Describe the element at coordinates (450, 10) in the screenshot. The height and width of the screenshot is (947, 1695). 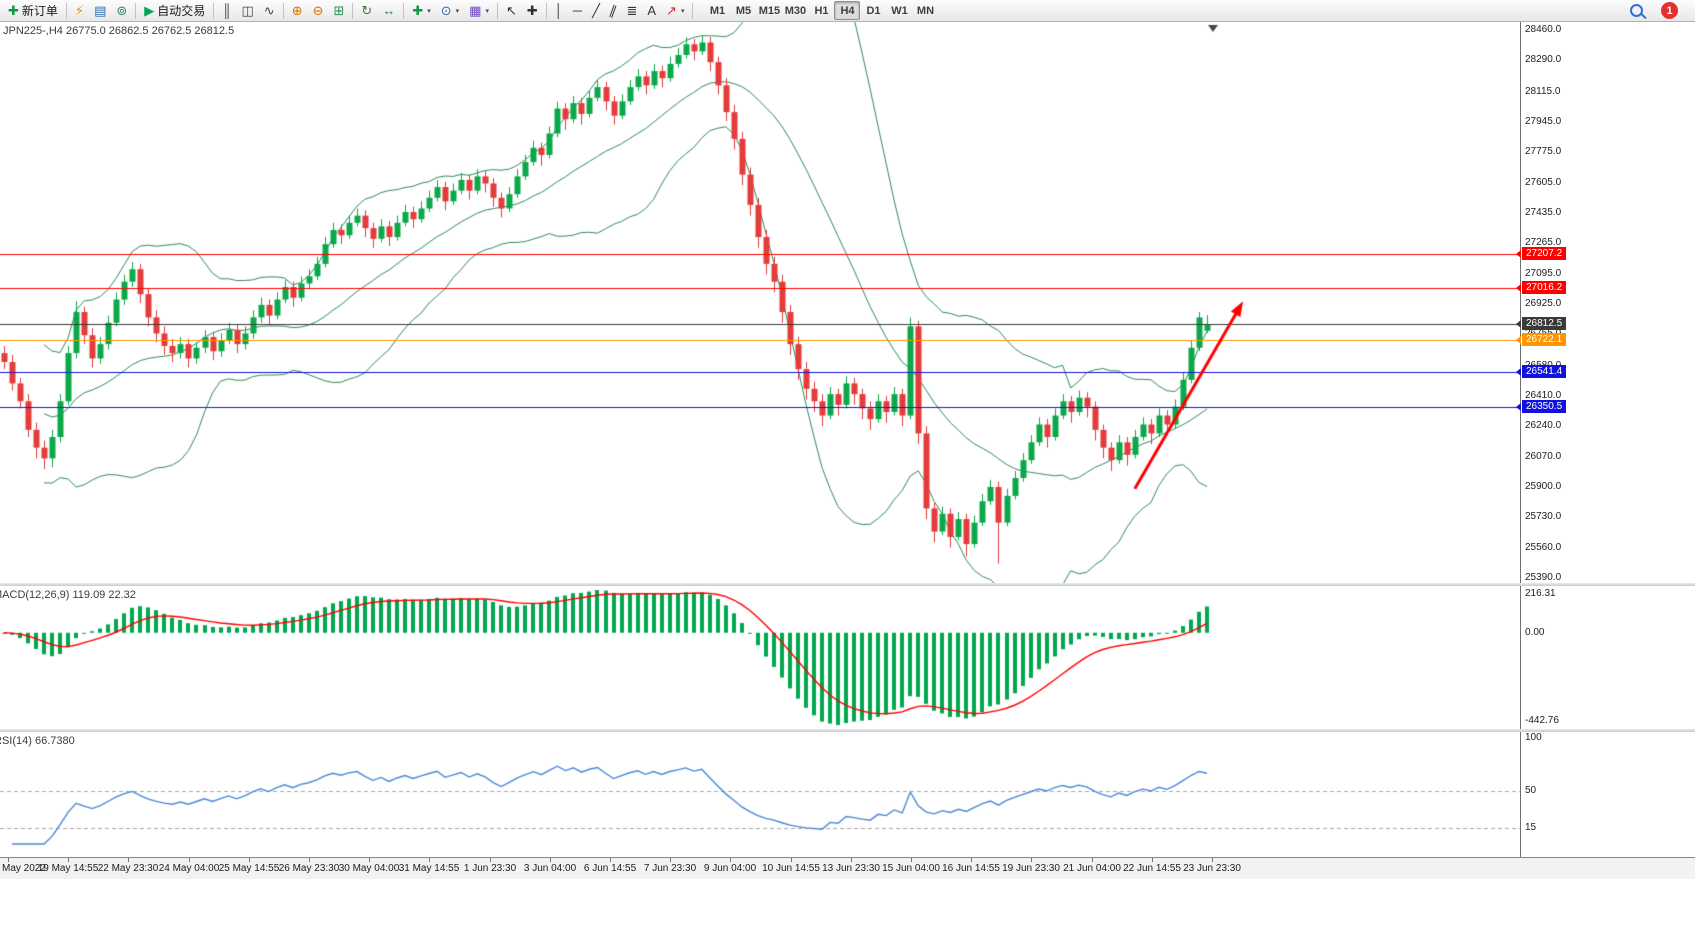
I see `periods-button: ⊙ ▾` at that location.